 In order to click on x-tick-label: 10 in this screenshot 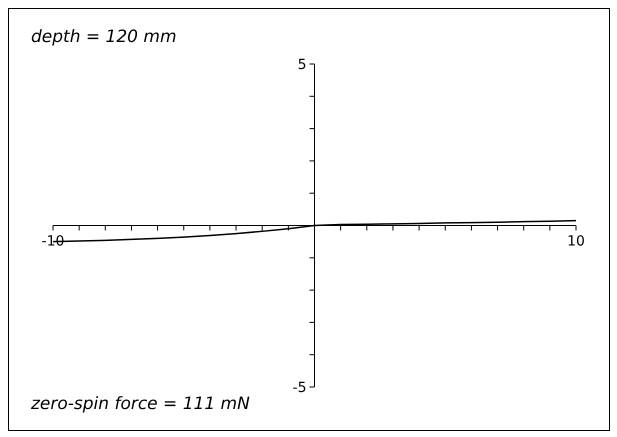, I will do `click(576, 242)`.